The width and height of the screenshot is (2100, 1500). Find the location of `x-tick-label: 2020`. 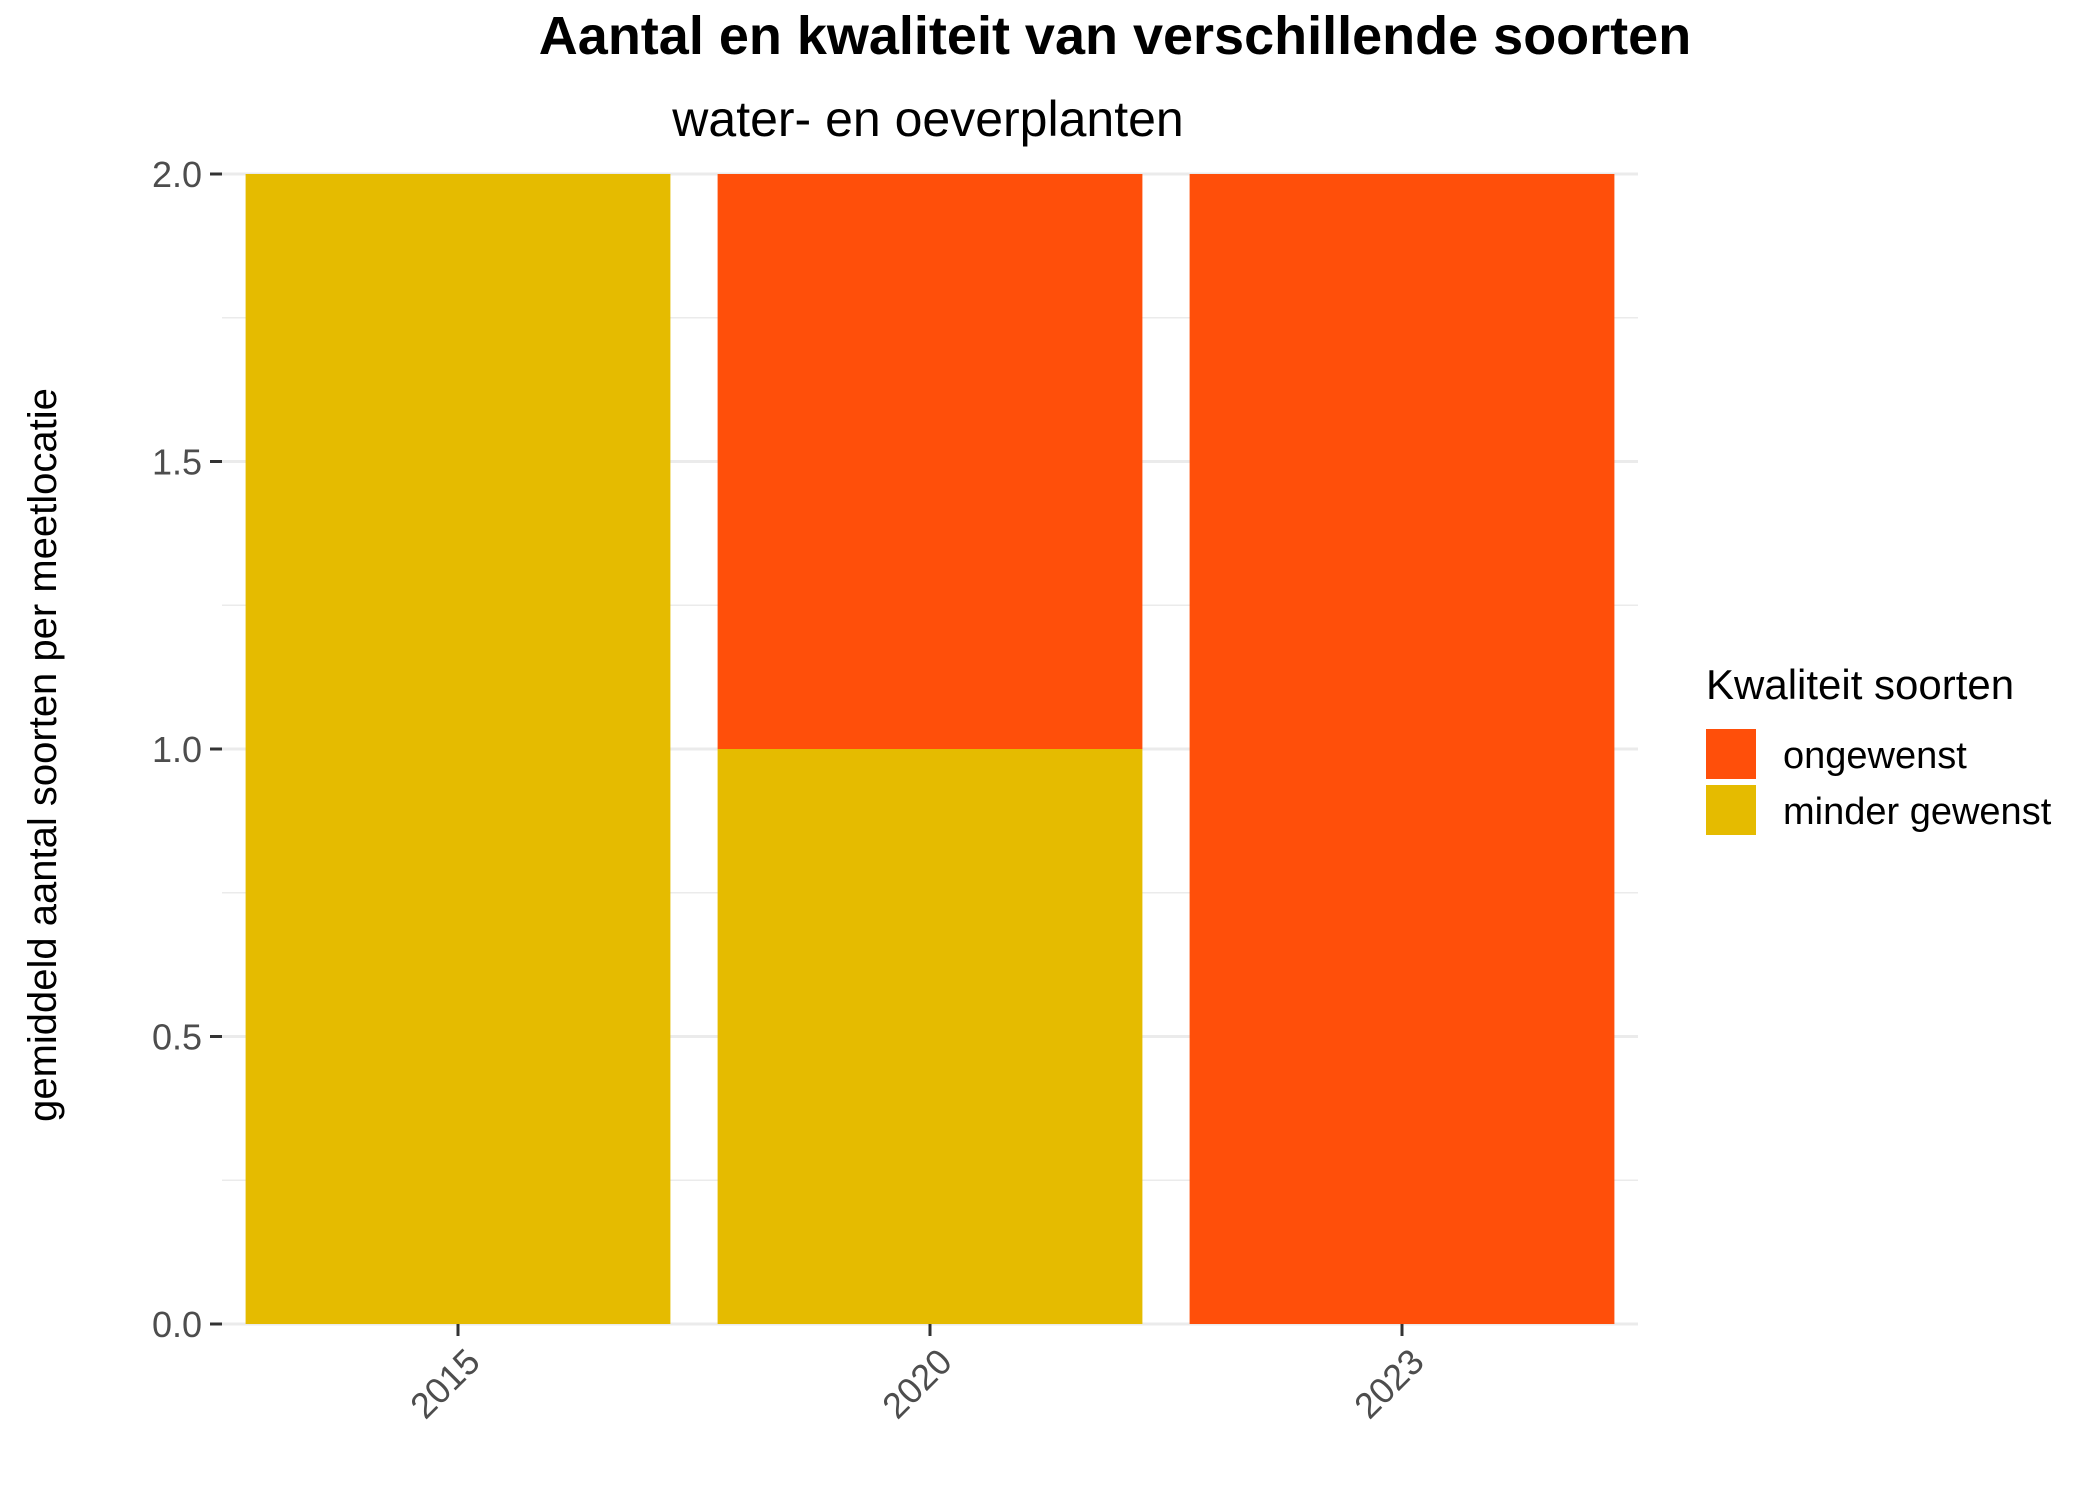

x-tick-label: 2020 is located at coordinates (917, 1384).